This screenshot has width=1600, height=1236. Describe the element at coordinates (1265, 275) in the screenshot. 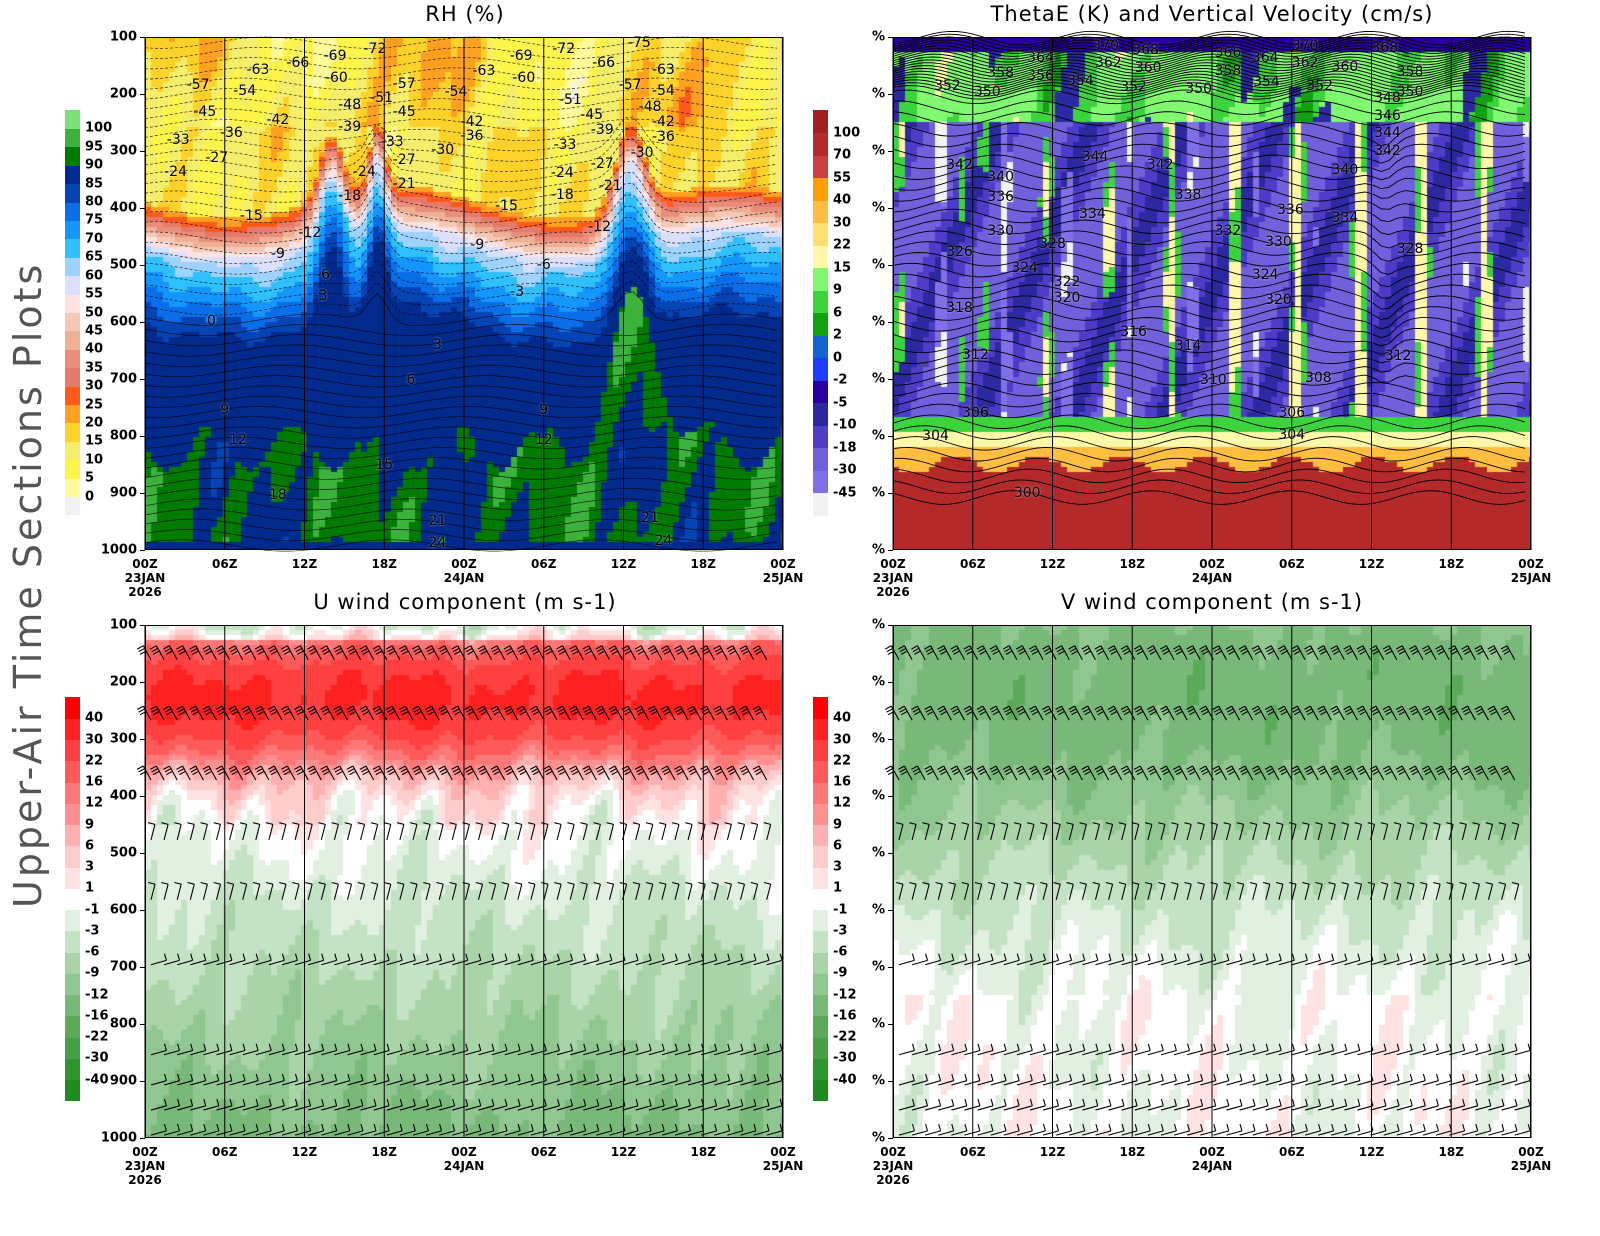

I see `contour-label: 324` at that location.